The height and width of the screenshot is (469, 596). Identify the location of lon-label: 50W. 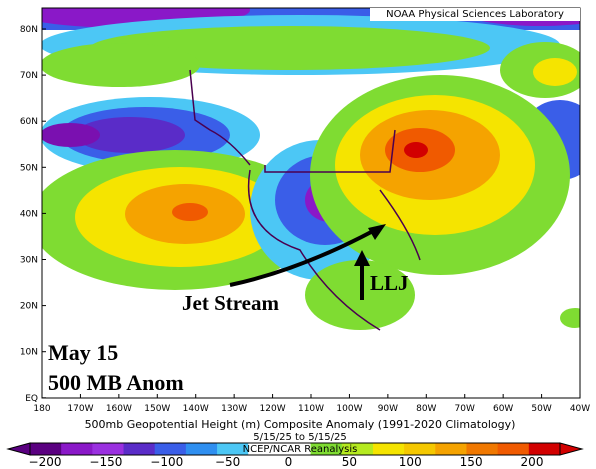
(541, 409).